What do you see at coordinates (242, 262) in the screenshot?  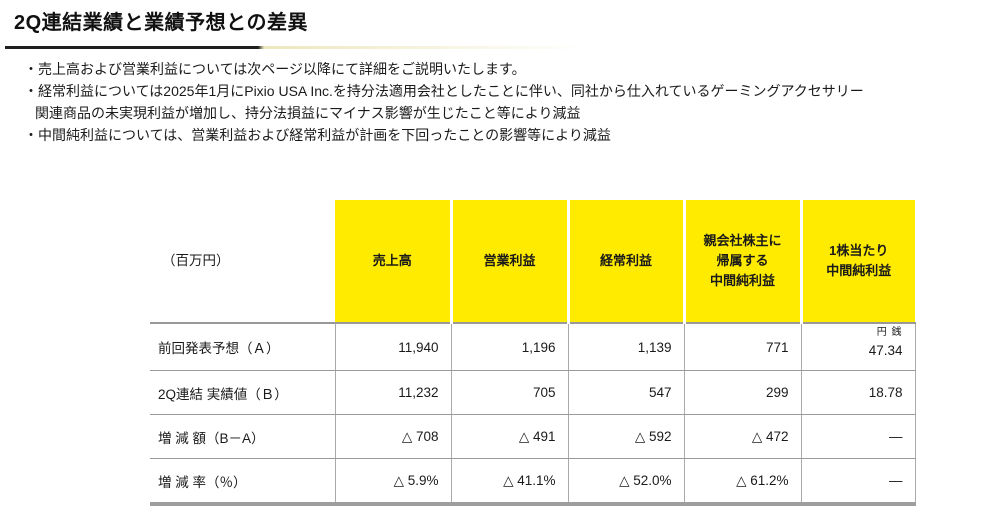 I see `table-unit-label: （百万円）` at bounding box center [242, 262].